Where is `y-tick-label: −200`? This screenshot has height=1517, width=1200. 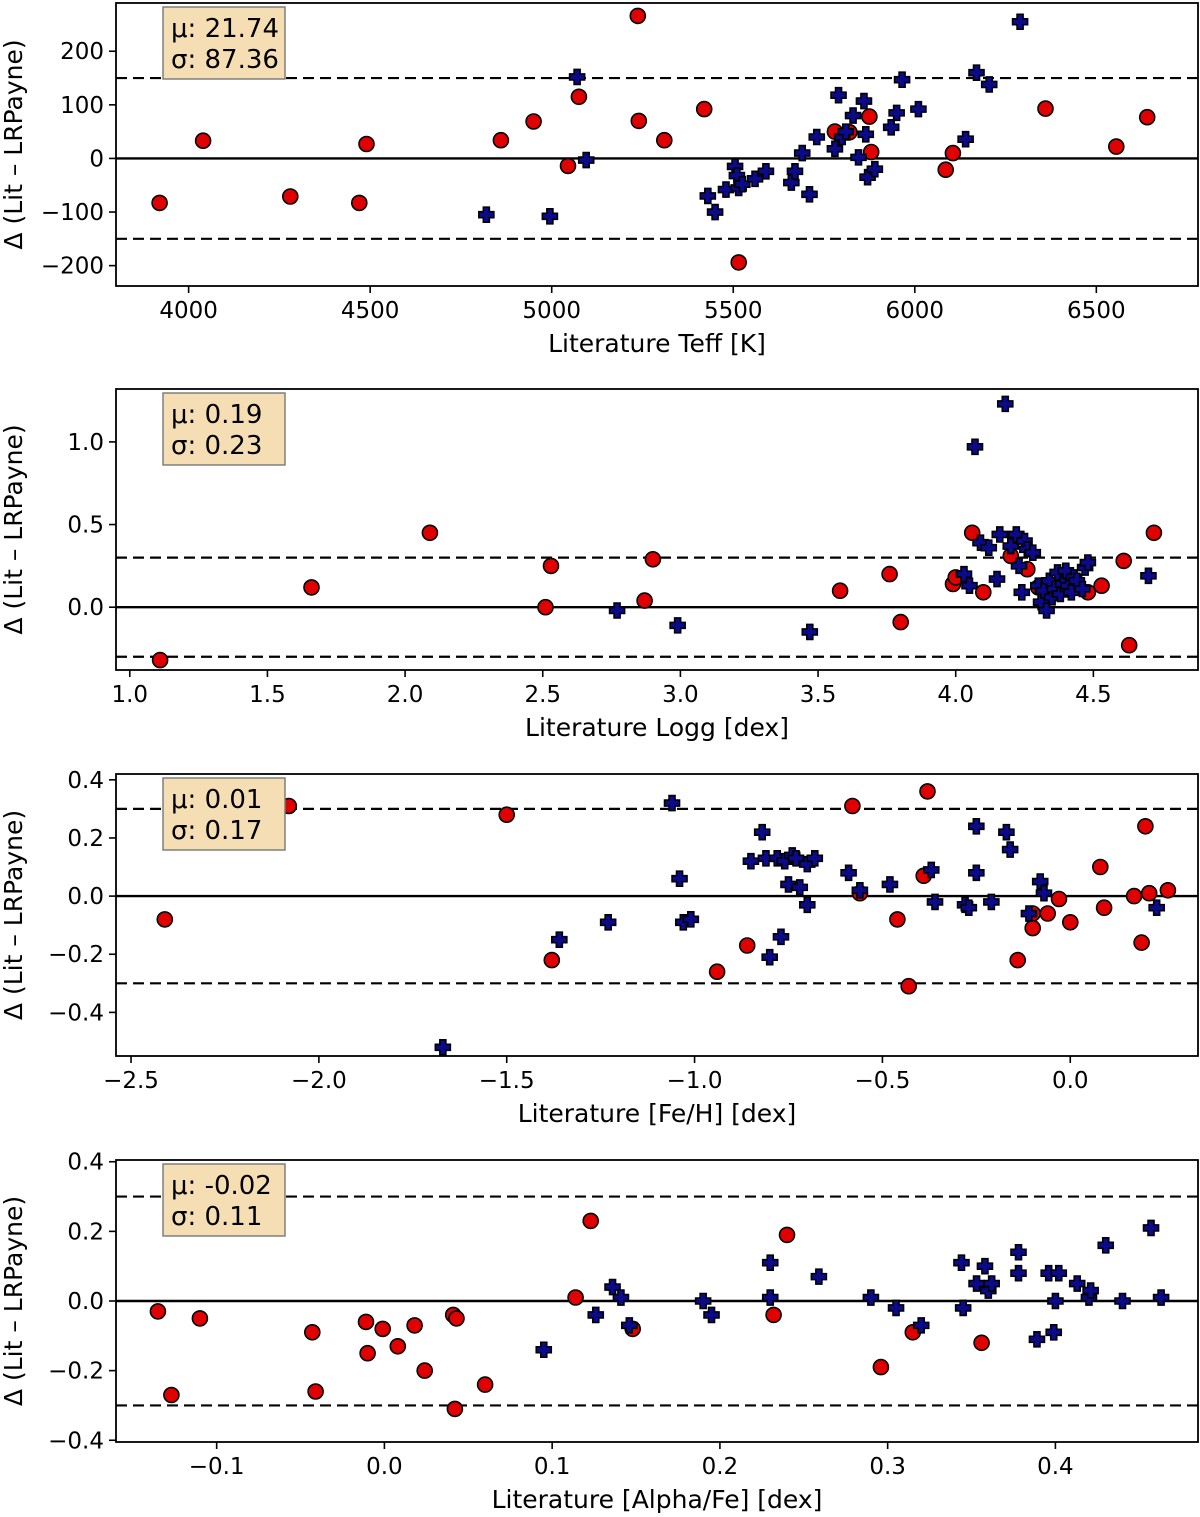 y-tick-label: −200 is located at coordinates (72, 267).